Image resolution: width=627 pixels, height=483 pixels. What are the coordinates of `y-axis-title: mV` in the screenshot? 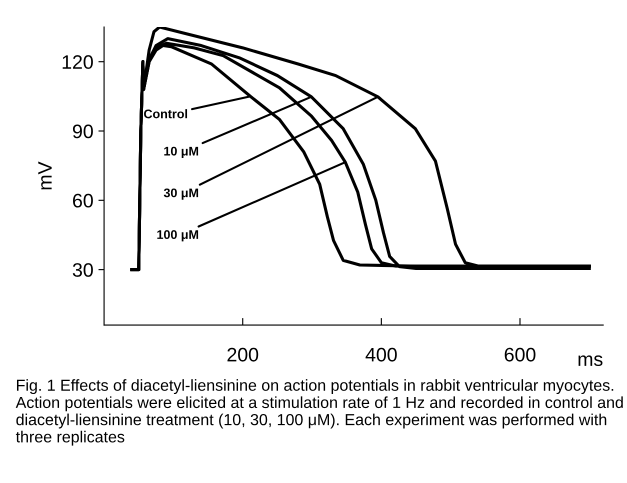 It's located at (45, 176).